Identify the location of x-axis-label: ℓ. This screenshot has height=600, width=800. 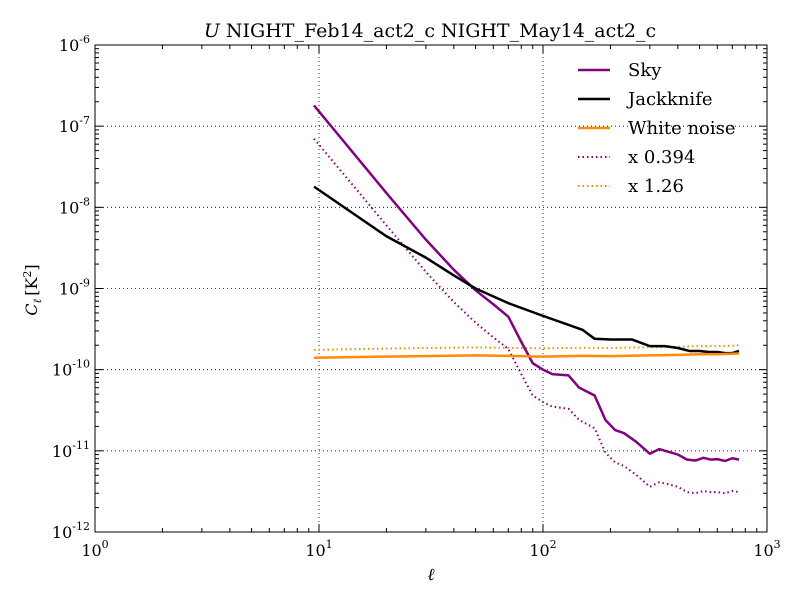
(430, 575).